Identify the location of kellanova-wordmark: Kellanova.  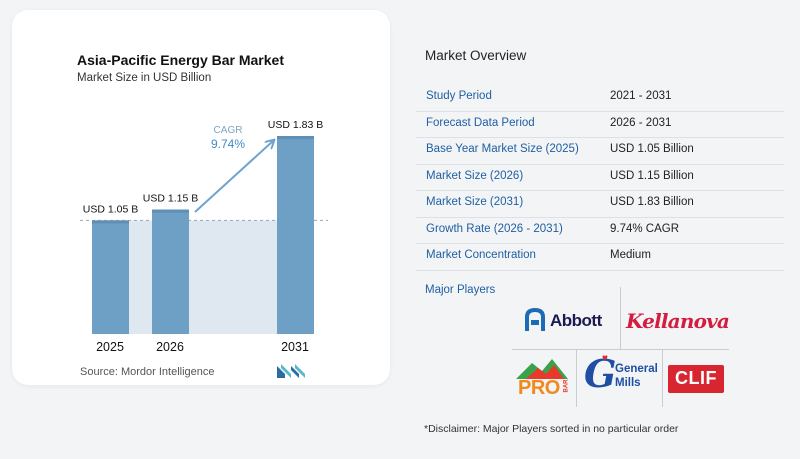
(678, 321).